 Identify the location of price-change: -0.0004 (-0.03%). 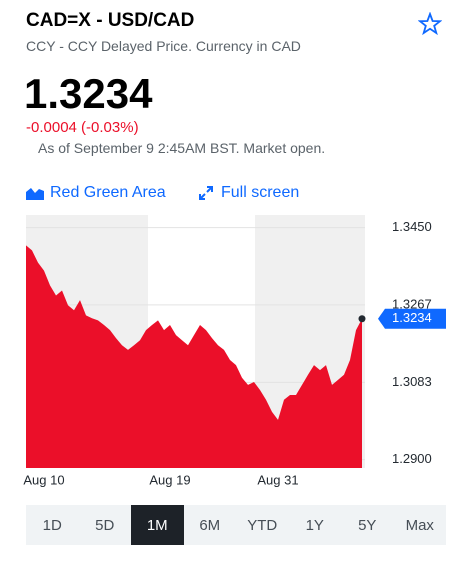
(82, 127).